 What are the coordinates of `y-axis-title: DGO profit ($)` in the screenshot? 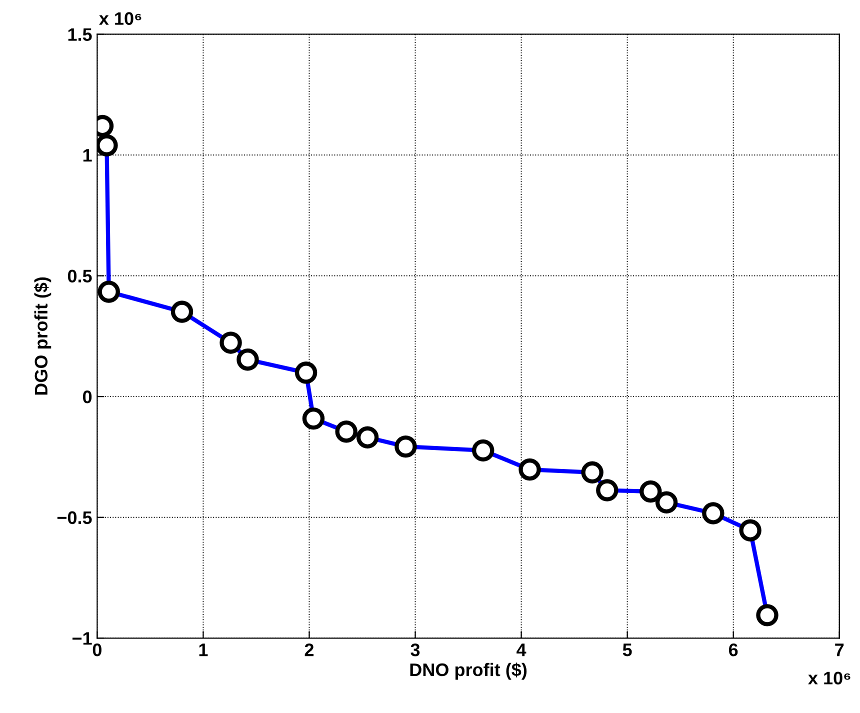 It's located at (43, 336).